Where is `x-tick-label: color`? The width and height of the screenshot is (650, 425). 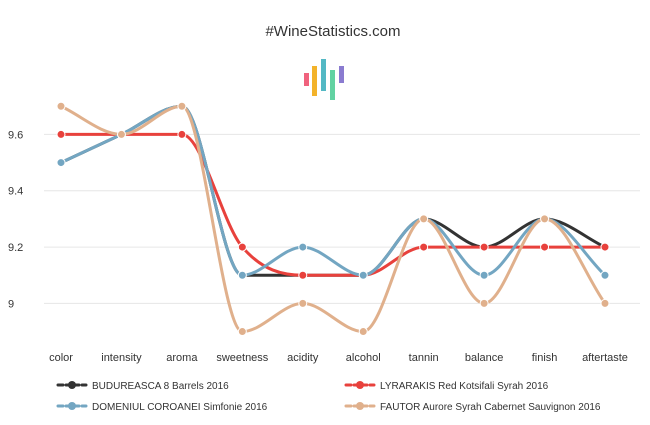
x-tick-label: color is located at coordinates (61, 358).